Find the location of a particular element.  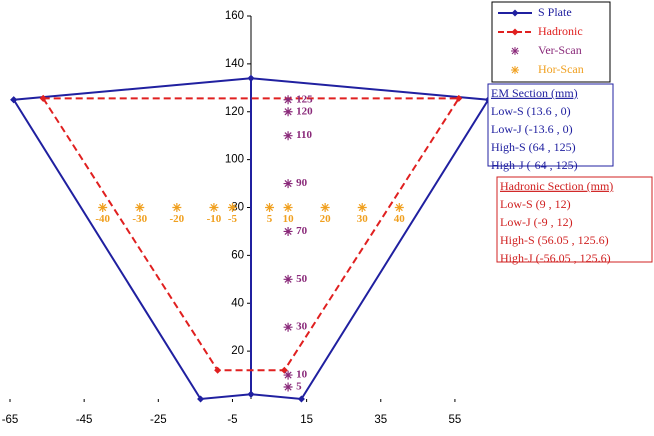

x-tick-label: 55 is located at coordinates (455, 420).